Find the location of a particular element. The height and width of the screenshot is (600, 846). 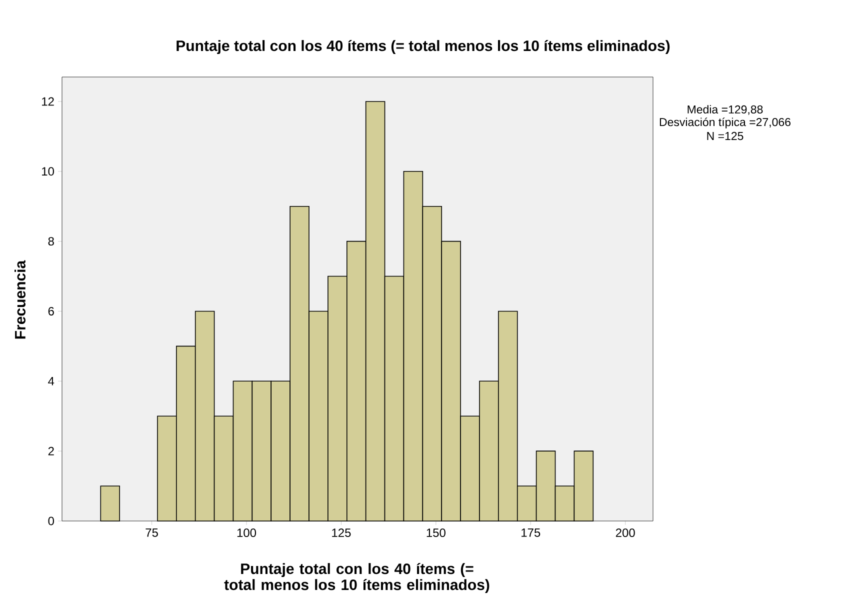

y-tick-label: 2 is located at coordinates (51, 451).